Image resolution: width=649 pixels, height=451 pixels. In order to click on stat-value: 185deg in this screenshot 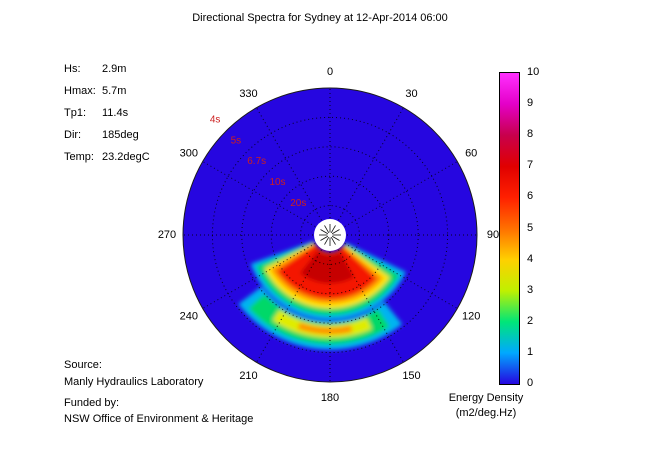, I will do `click(120, 135)`.